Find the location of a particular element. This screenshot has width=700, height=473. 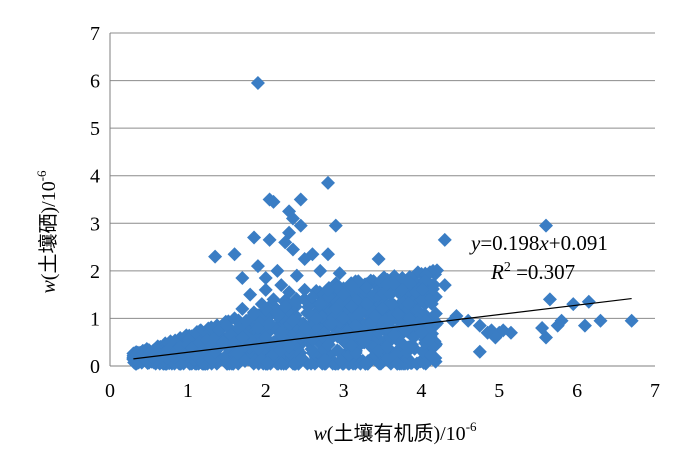

x-tick-label: 0 is located at coordinates (110, 391).